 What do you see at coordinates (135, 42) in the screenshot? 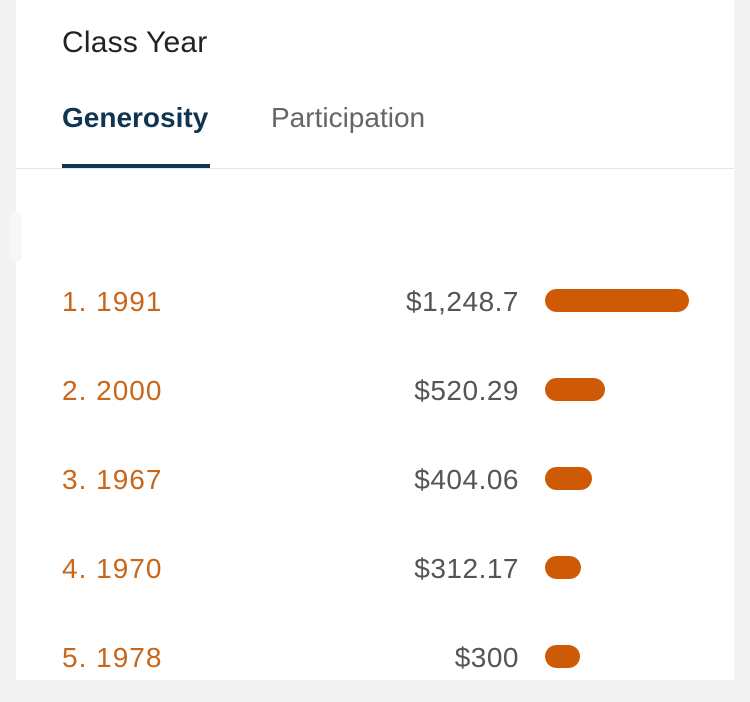
I see `page-title: Class Year` at bounding box center [135, 42].